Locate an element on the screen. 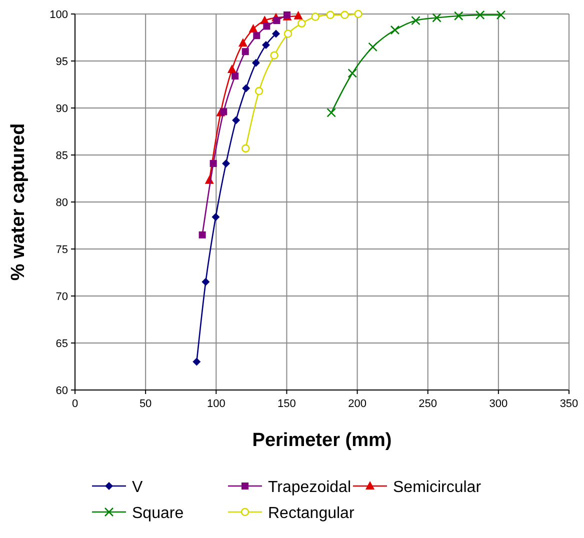 The image size is (584, 538). x-tick-label: 350 is located at coordinates (569, 404).